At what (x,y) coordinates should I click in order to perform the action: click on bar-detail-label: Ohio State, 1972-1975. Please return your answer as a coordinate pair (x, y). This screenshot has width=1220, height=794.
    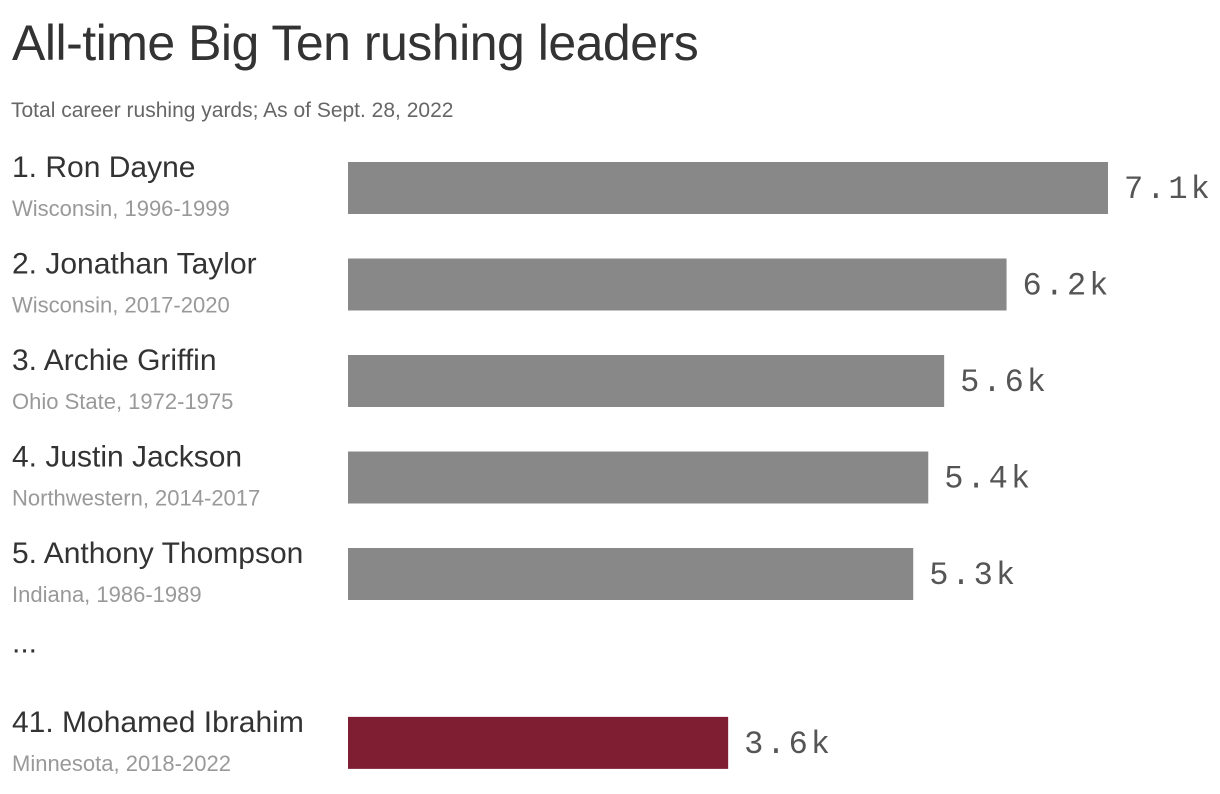
    Looking at the image, I should click on (122, 401).